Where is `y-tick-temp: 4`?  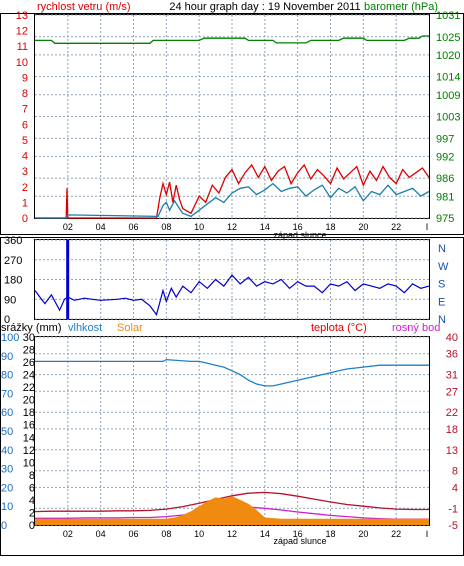 y-tick-temp: 4 is located at coordinates (455, 488).